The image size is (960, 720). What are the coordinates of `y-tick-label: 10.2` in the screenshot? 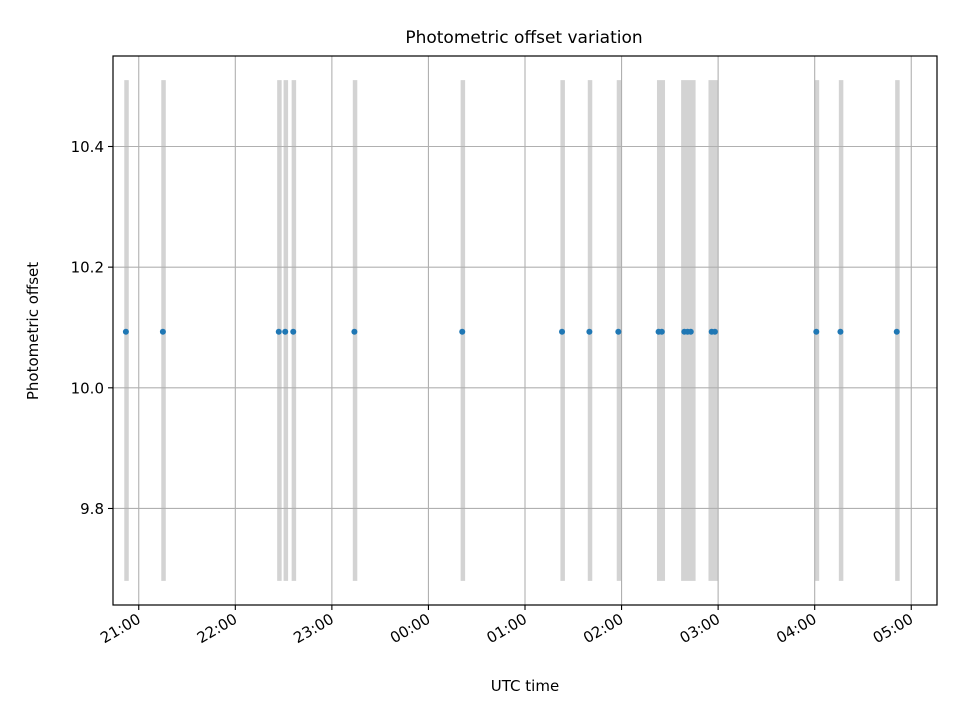 It's located at (87, 268).